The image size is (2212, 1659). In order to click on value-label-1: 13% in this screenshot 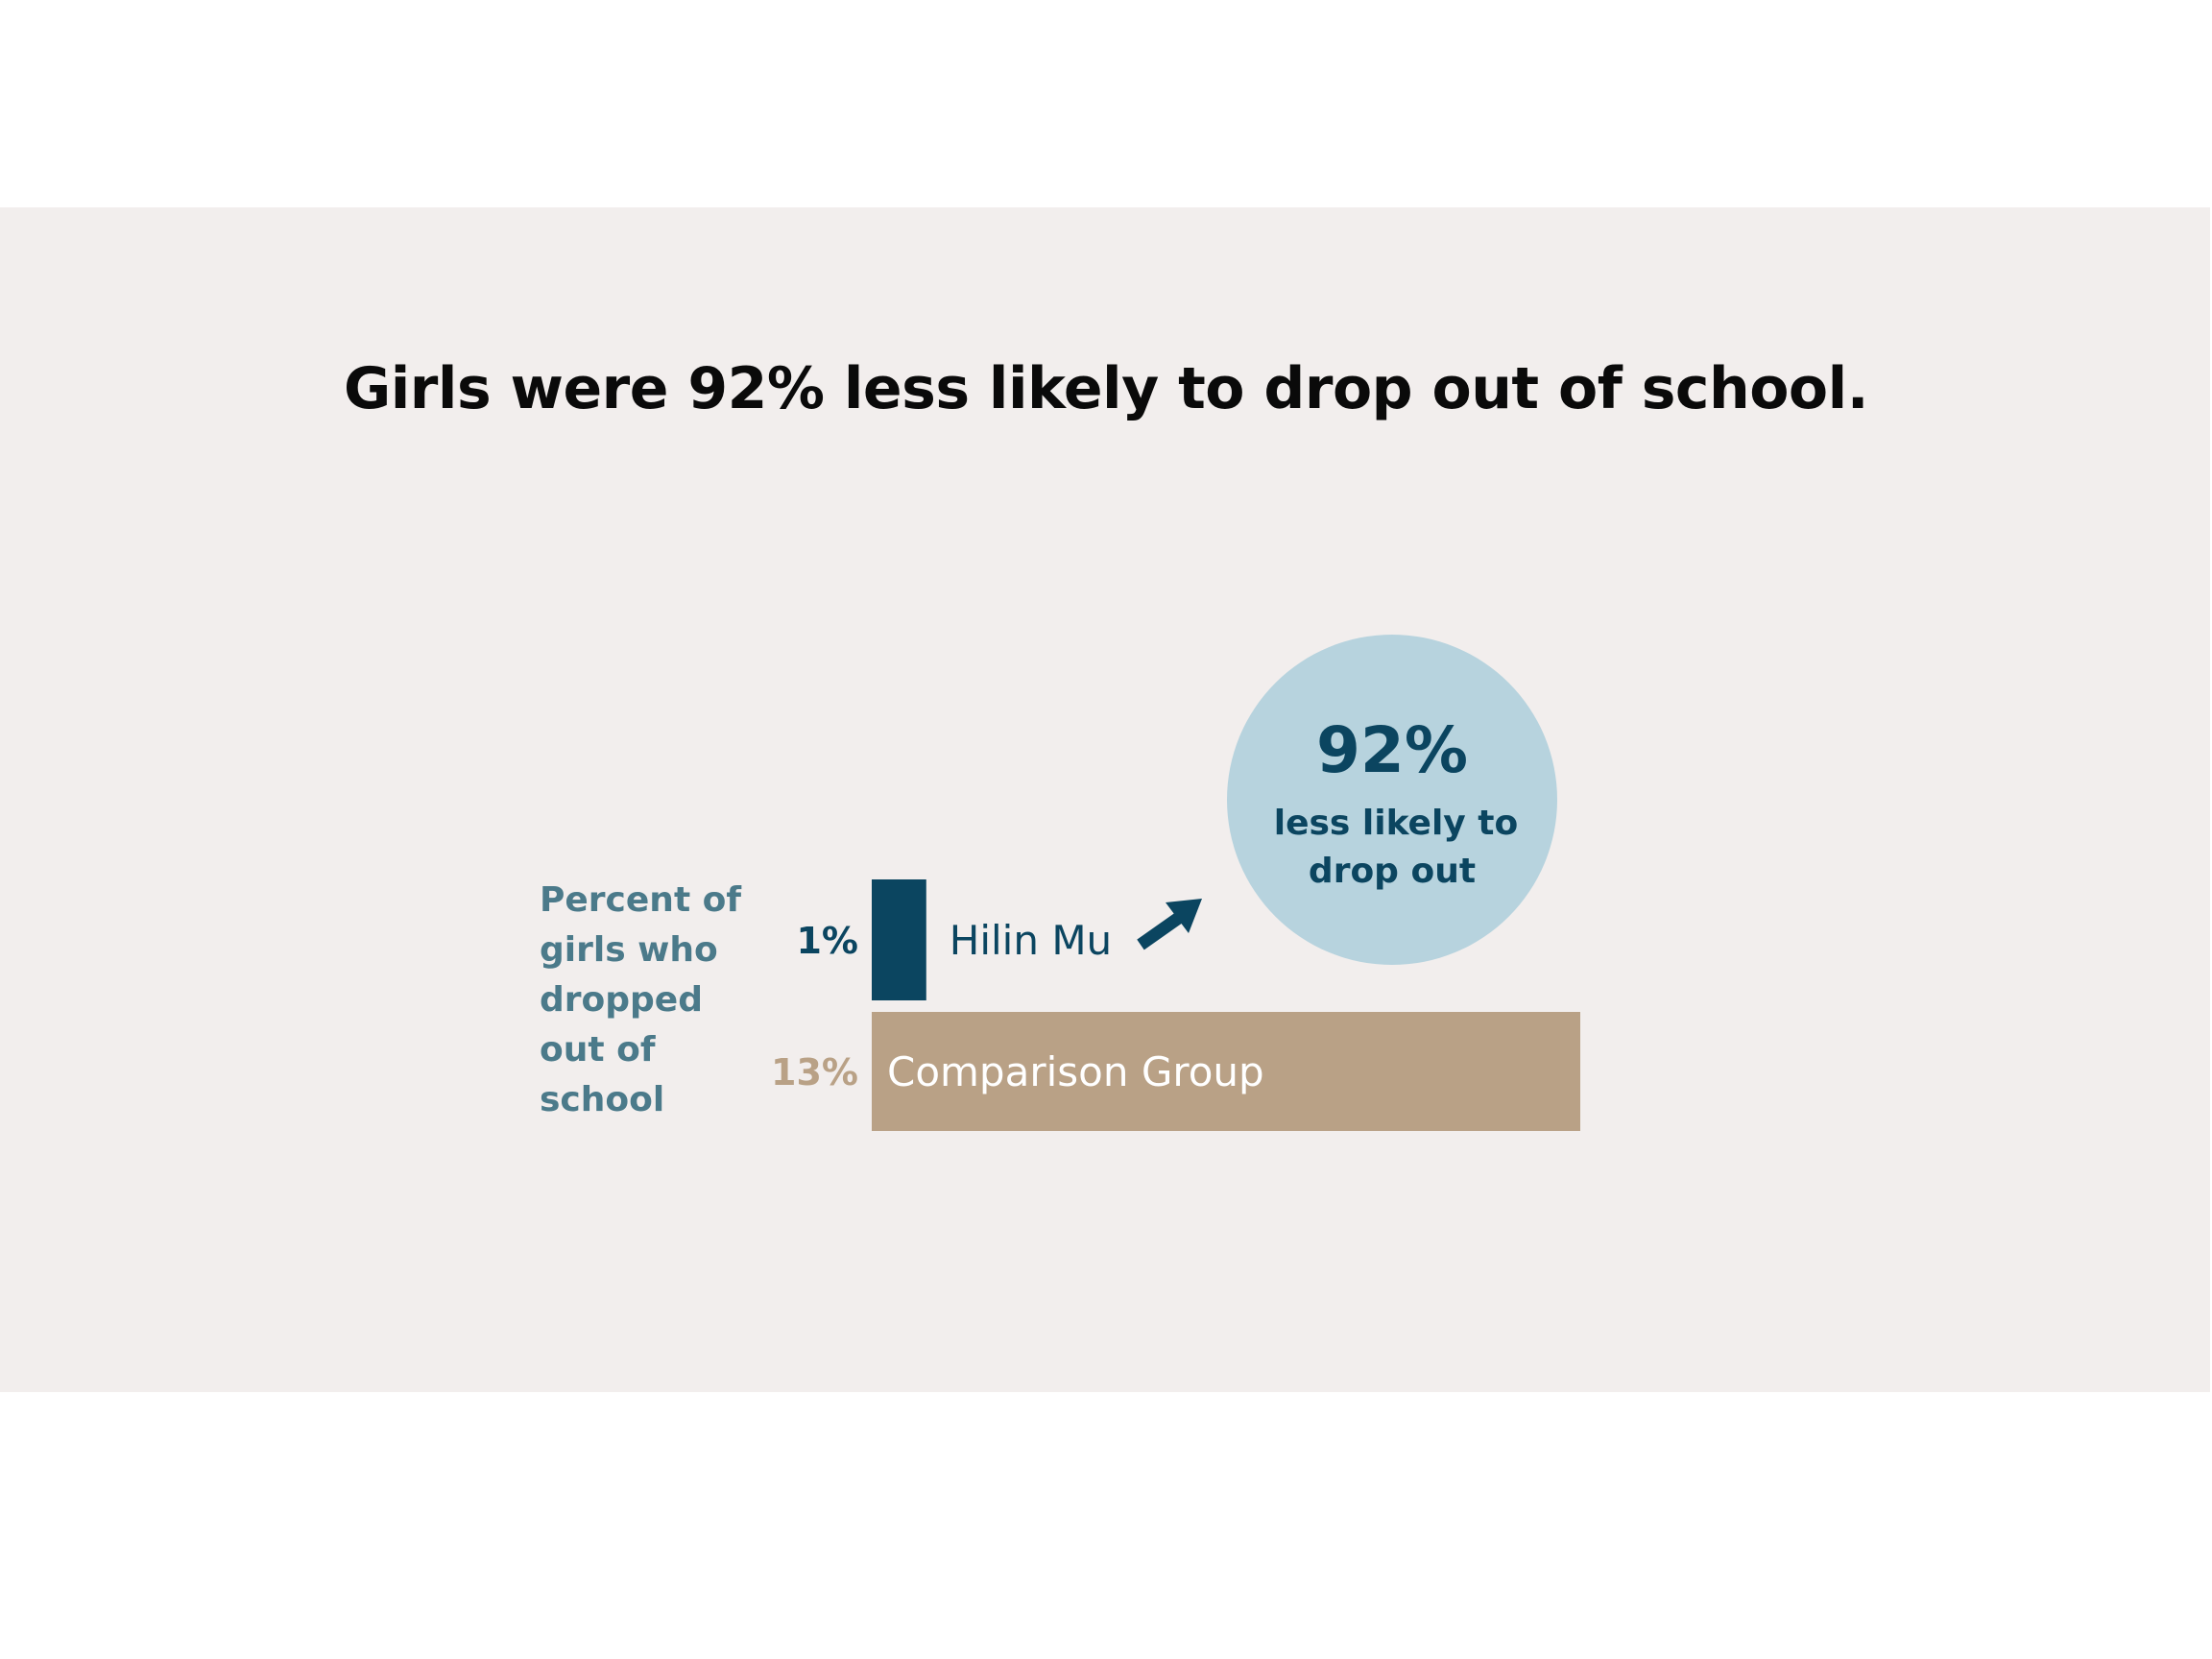, I will do `click(814, 1072)`.